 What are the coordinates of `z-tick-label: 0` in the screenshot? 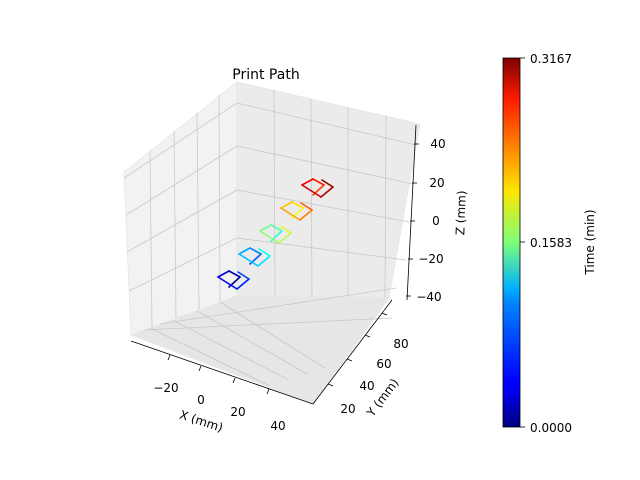 It's located at (436, 221).